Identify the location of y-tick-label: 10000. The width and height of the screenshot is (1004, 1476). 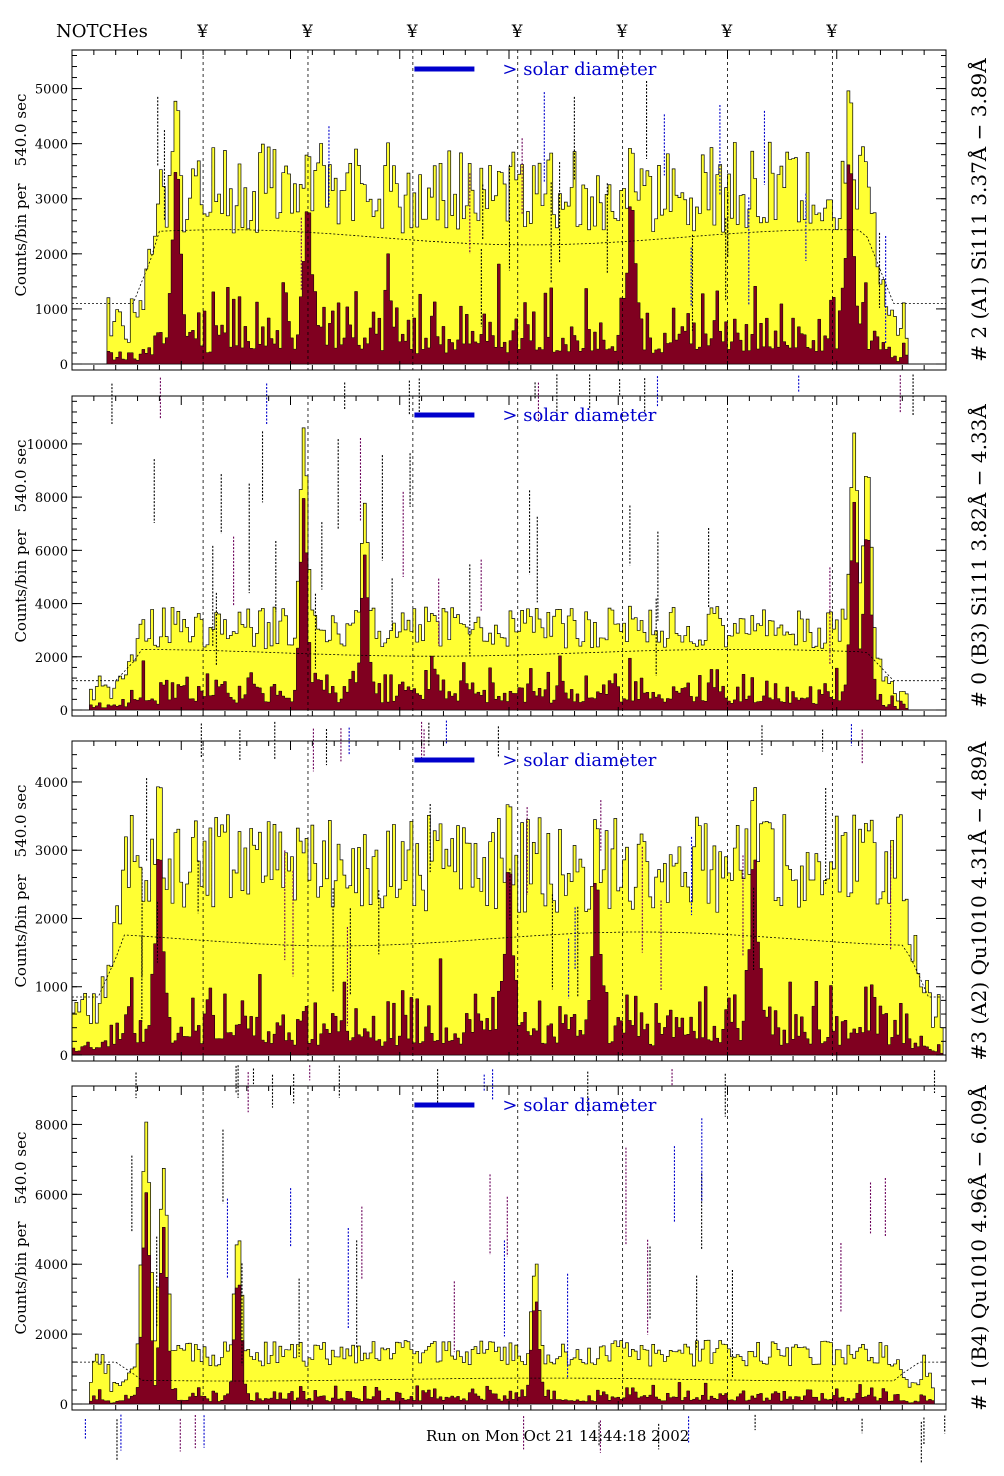
(47, 445).